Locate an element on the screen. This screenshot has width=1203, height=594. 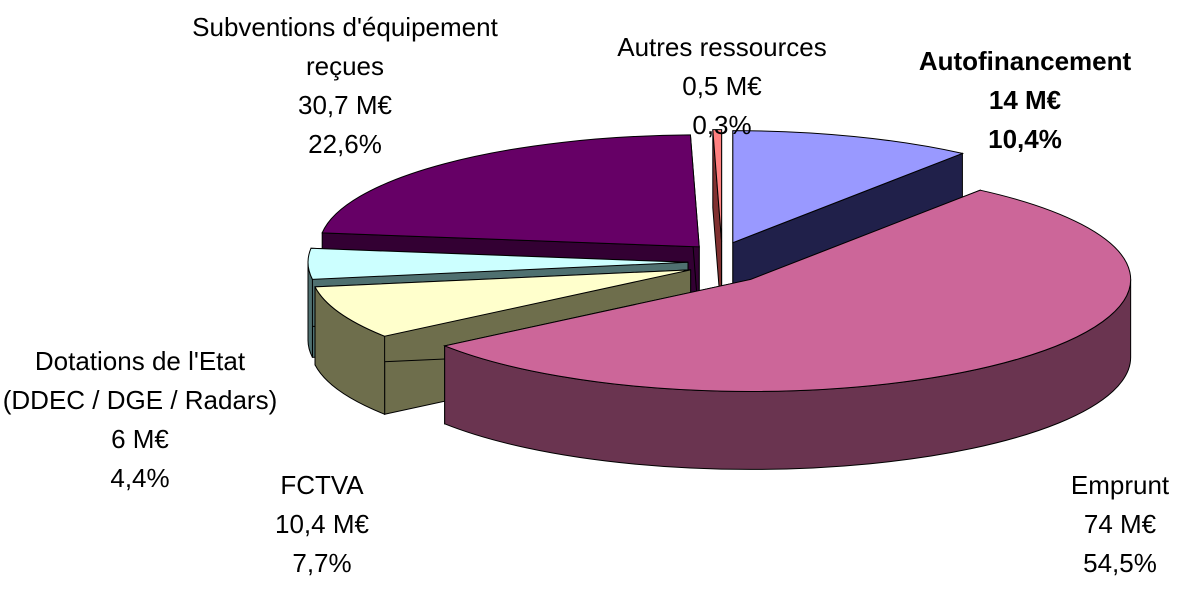
slice-label: Autres ressources 0,5 M€ 0,3% is located at coordinates (722, 86).